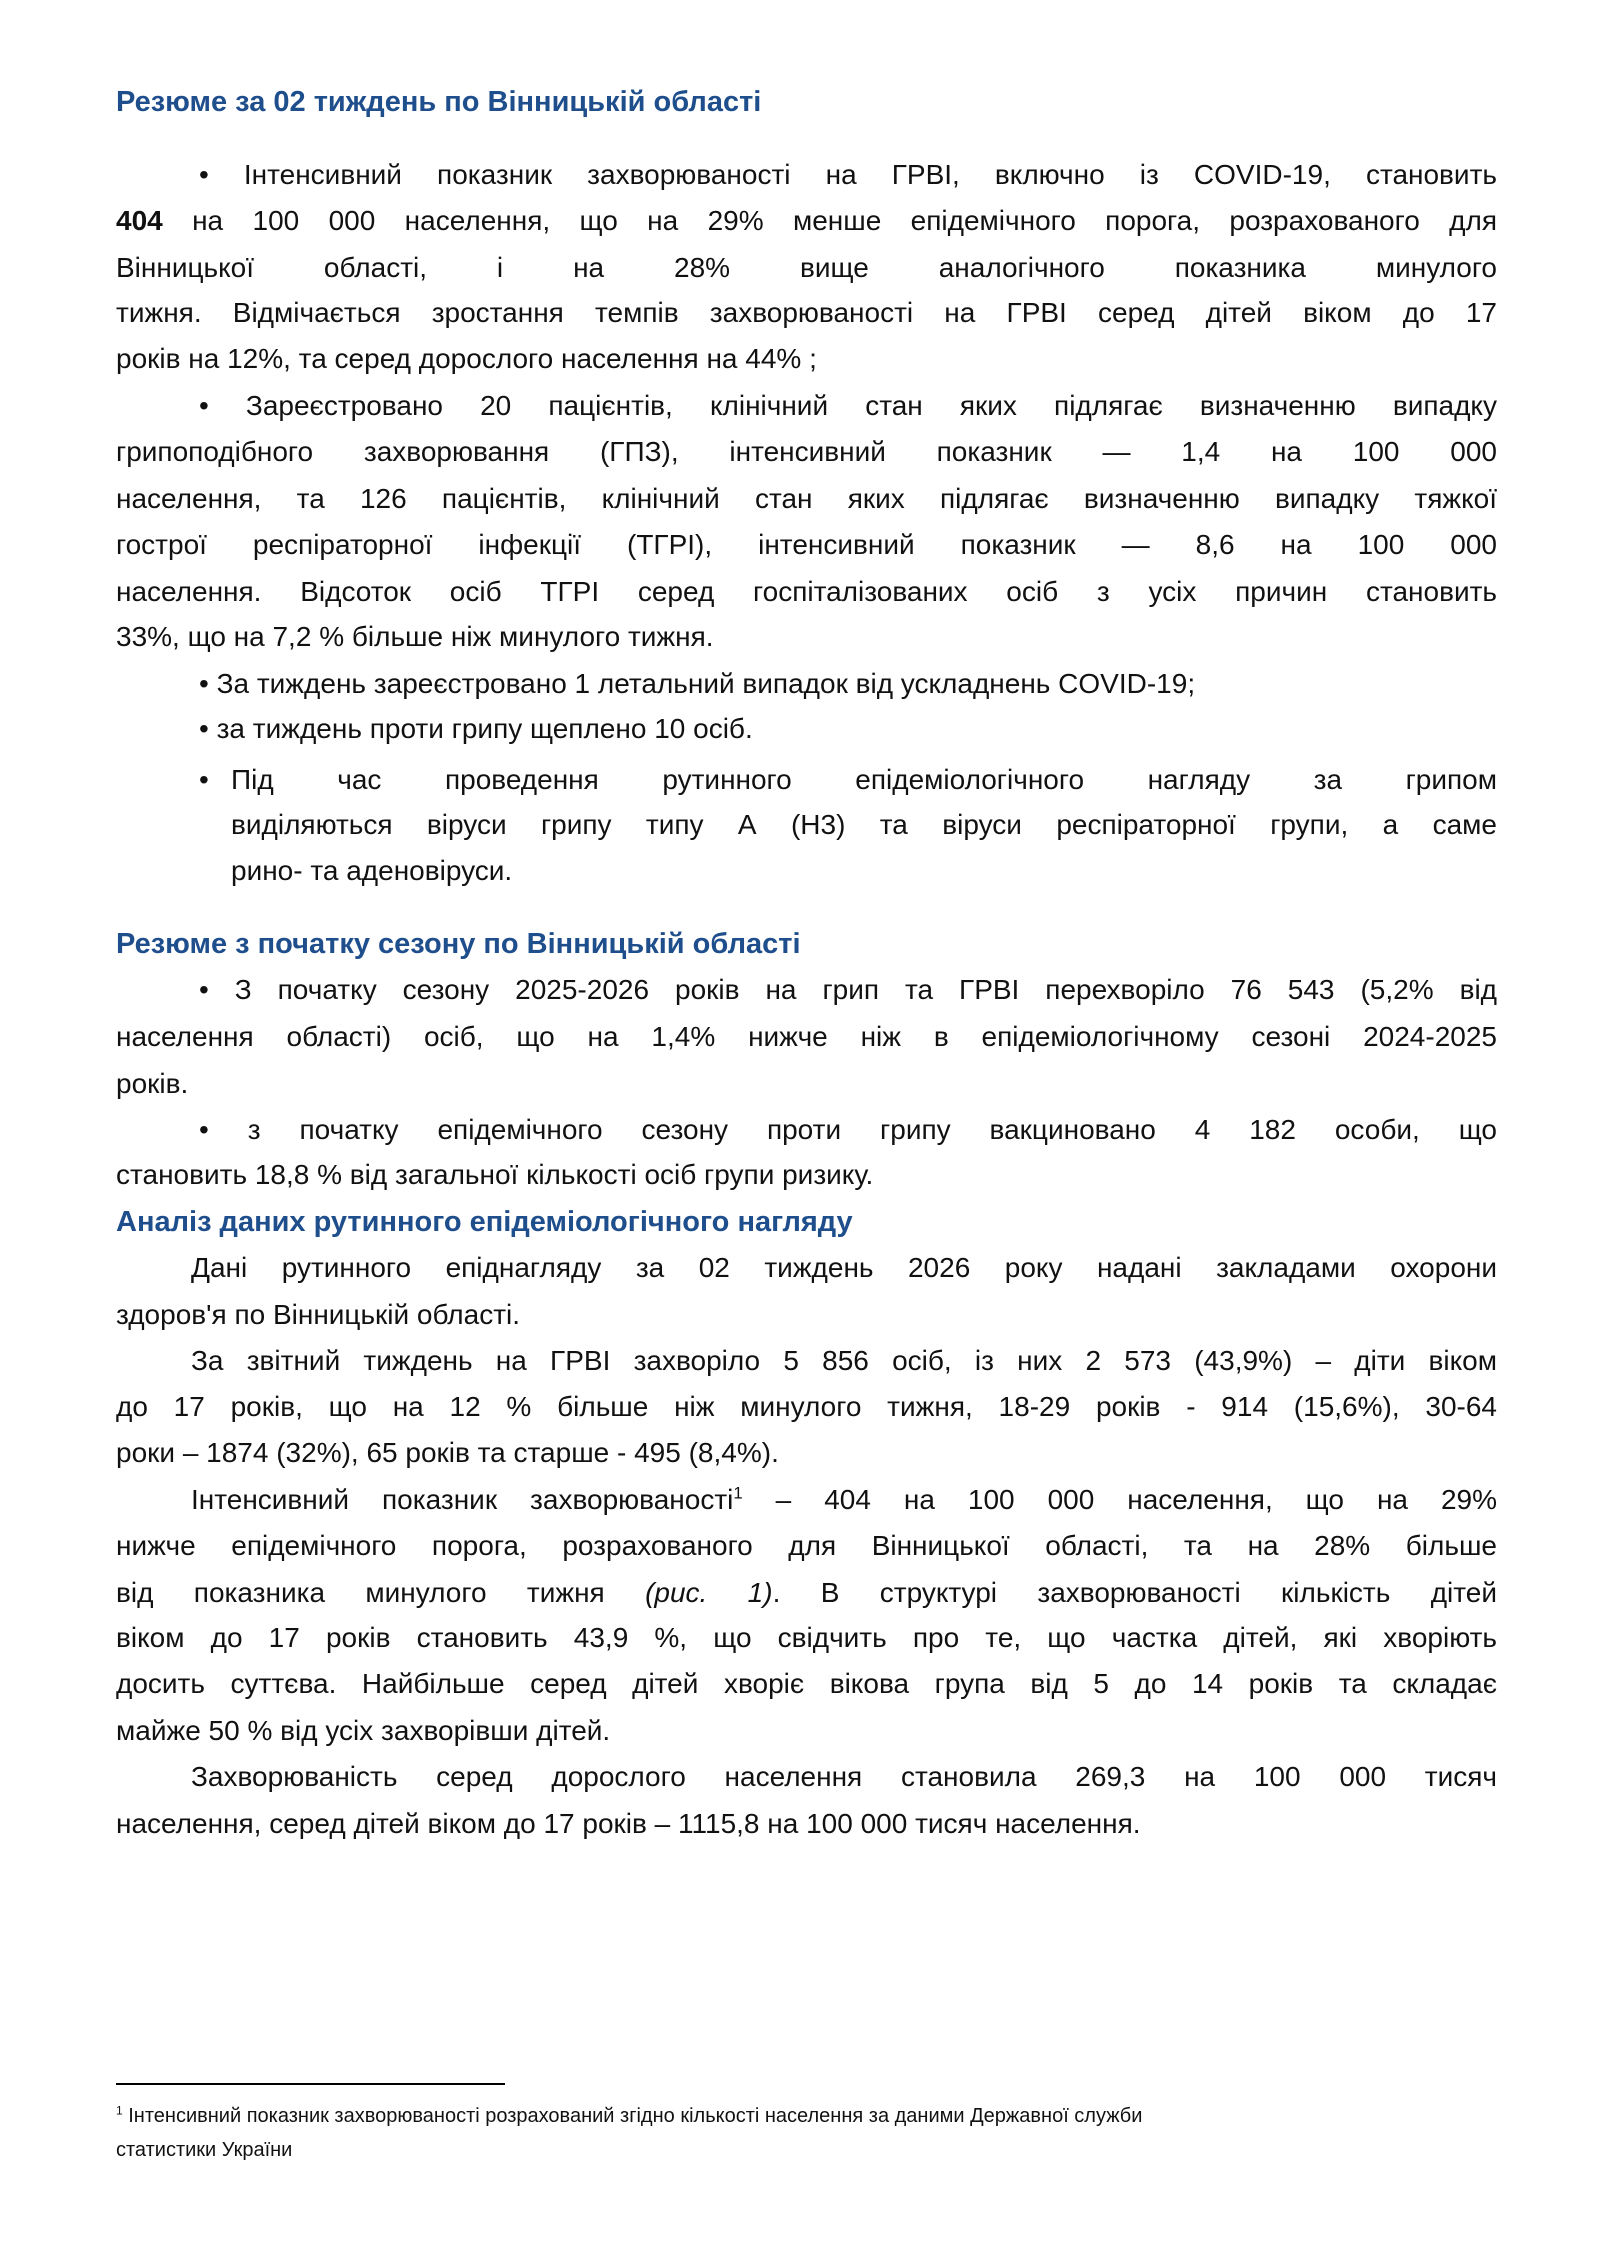 The image size is (1600, 2262). What do you see at coordinates (738, 1493) in the screenshot?
I see `footnote-reference: 1` at bounding box center [738, 1493].